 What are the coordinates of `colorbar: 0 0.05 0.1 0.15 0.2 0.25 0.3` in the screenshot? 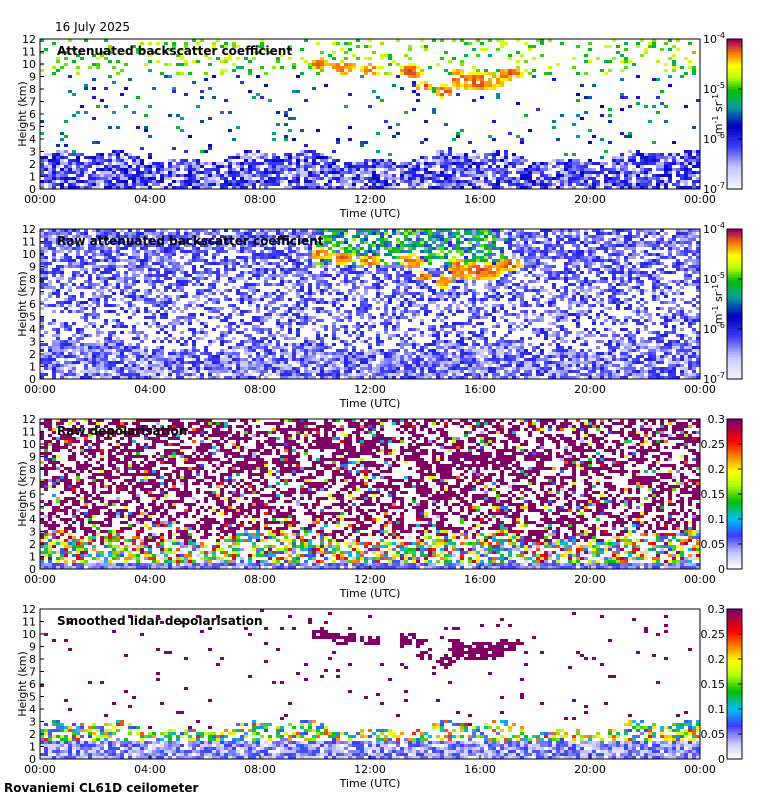 It's located at (722, 684).